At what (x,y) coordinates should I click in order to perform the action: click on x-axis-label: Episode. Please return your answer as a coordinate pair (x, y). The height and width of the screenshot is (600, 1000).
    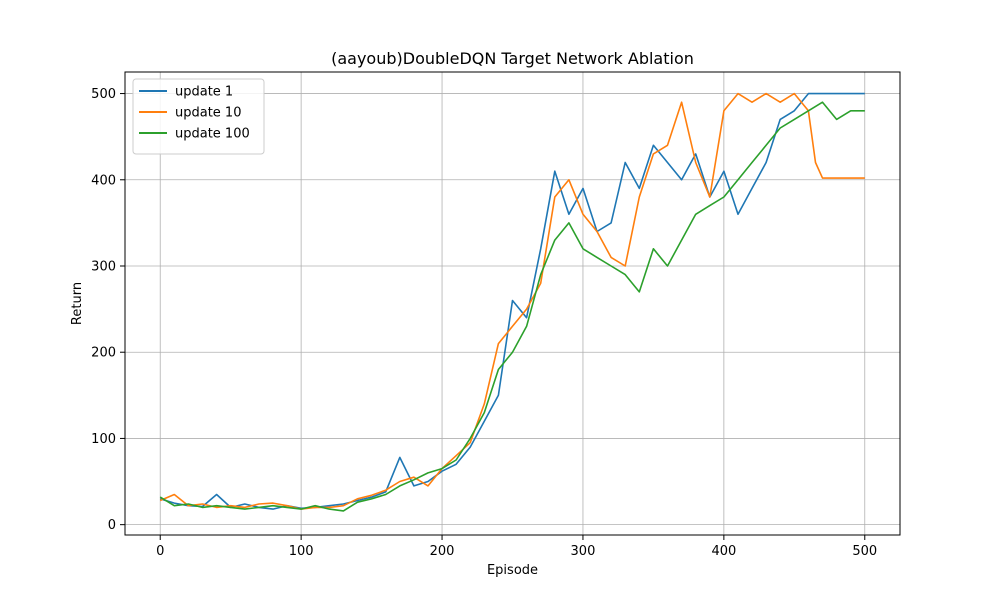
    Looking at the image, I should click on (512, 570).